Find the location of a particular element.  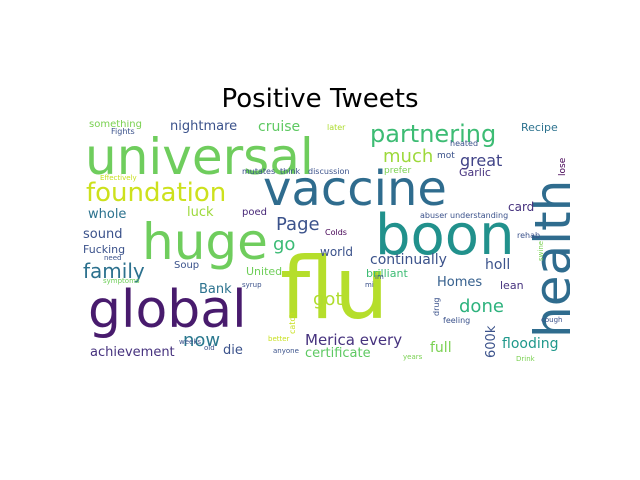

word-luck: luck is located at coordinates (200, 212).